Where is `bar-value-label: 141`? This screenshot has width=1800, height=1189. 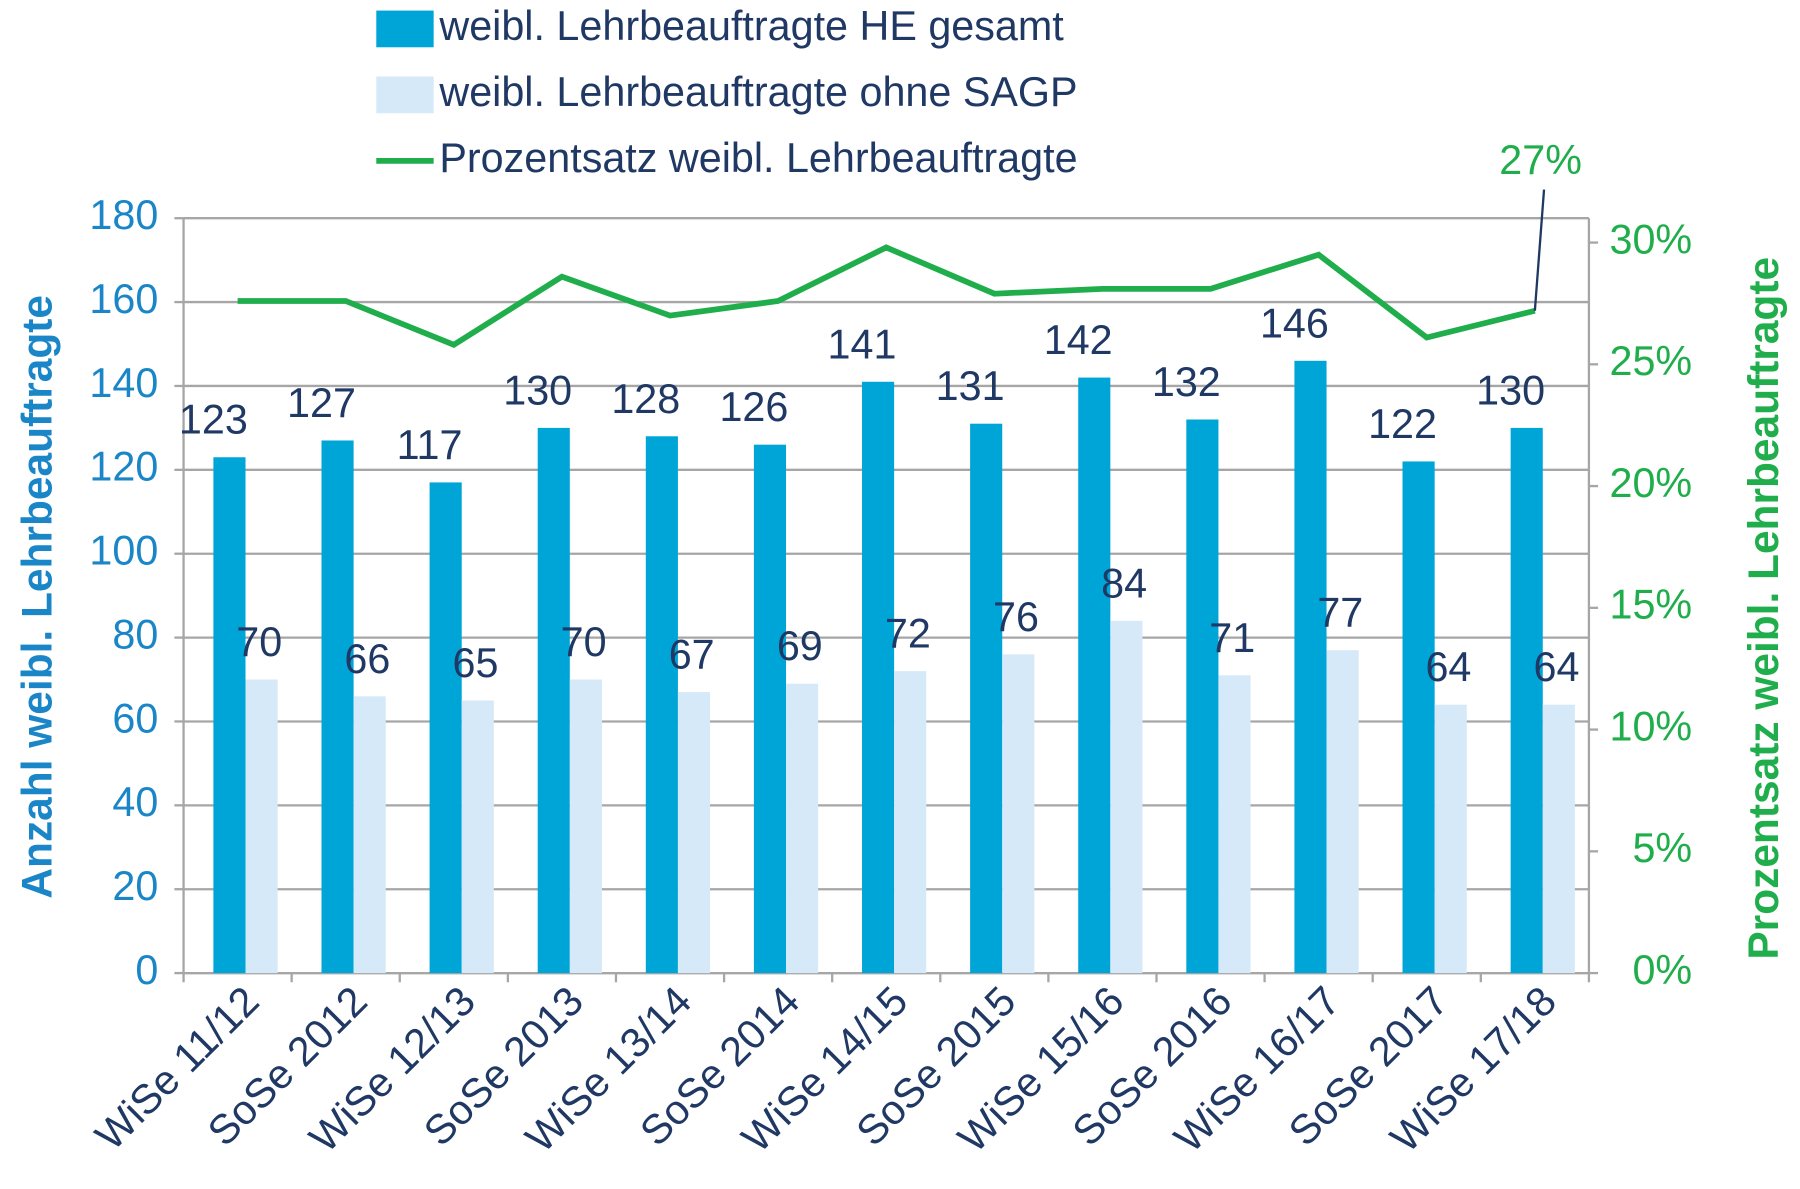
bar-value-label: 141 is located at coordinates (862, 344).